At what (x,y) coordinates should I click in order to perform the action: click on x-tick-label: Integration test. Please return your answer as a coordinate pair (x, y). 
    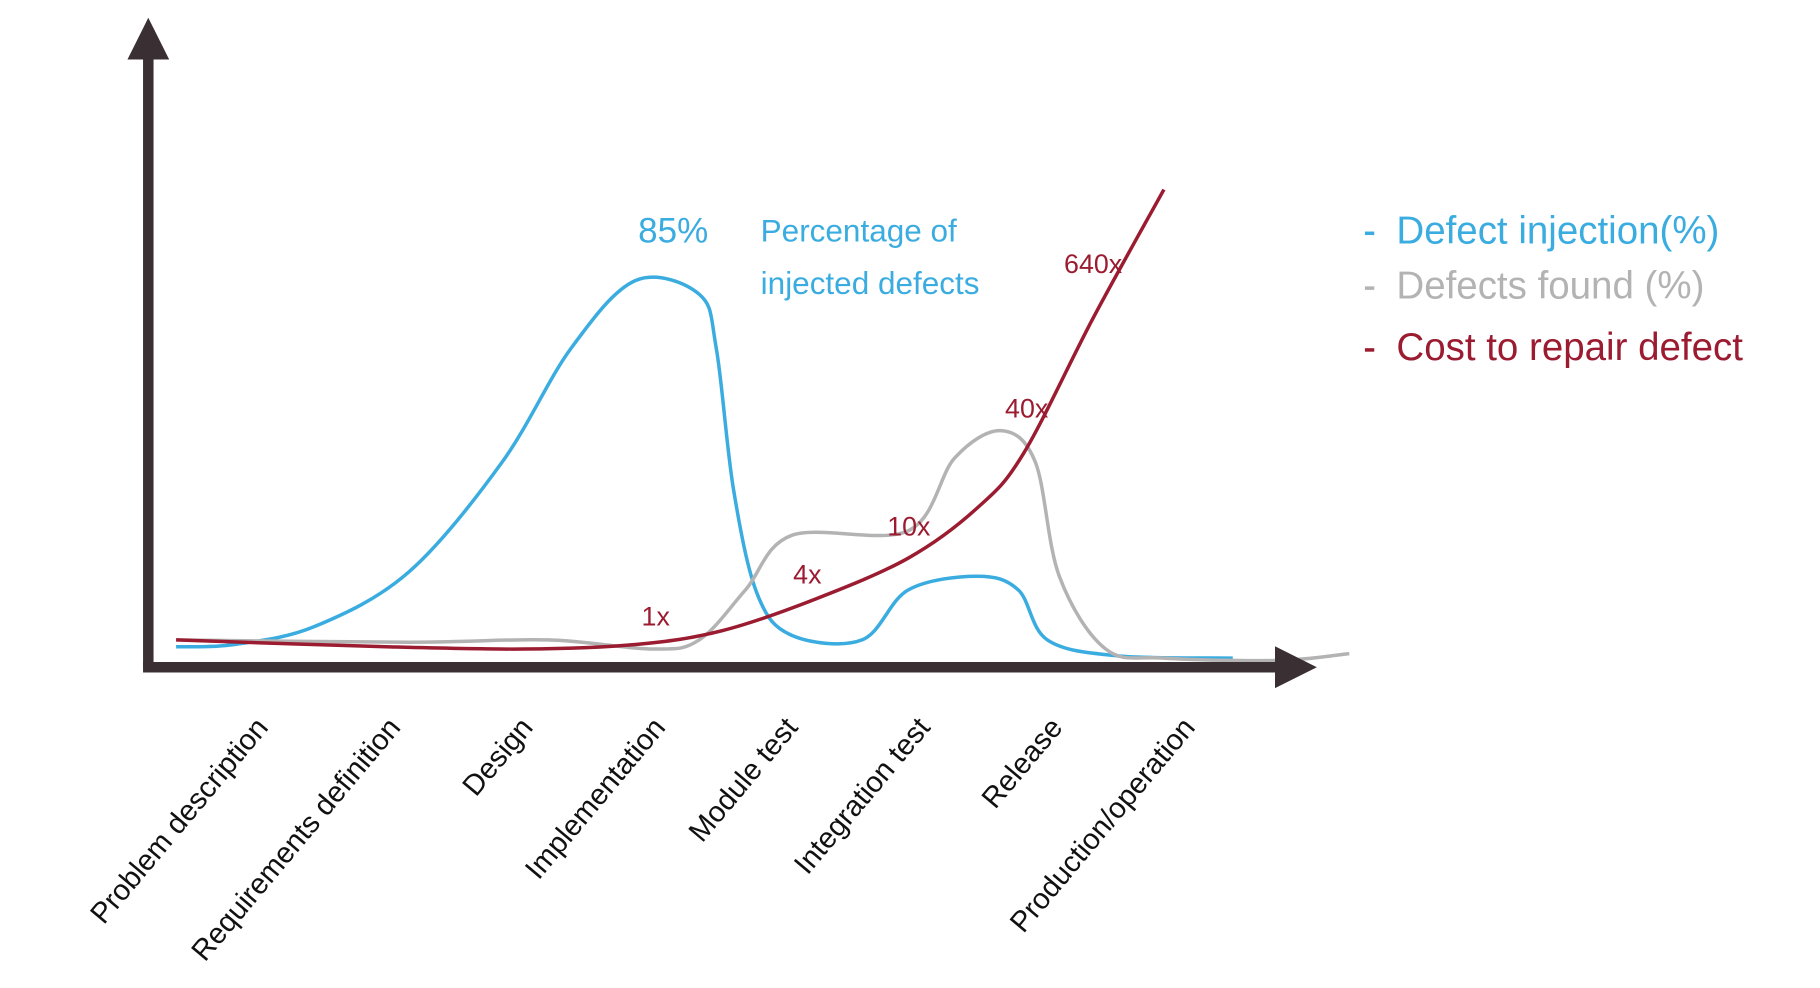
    Looking at the image, I should click on (862, 796).